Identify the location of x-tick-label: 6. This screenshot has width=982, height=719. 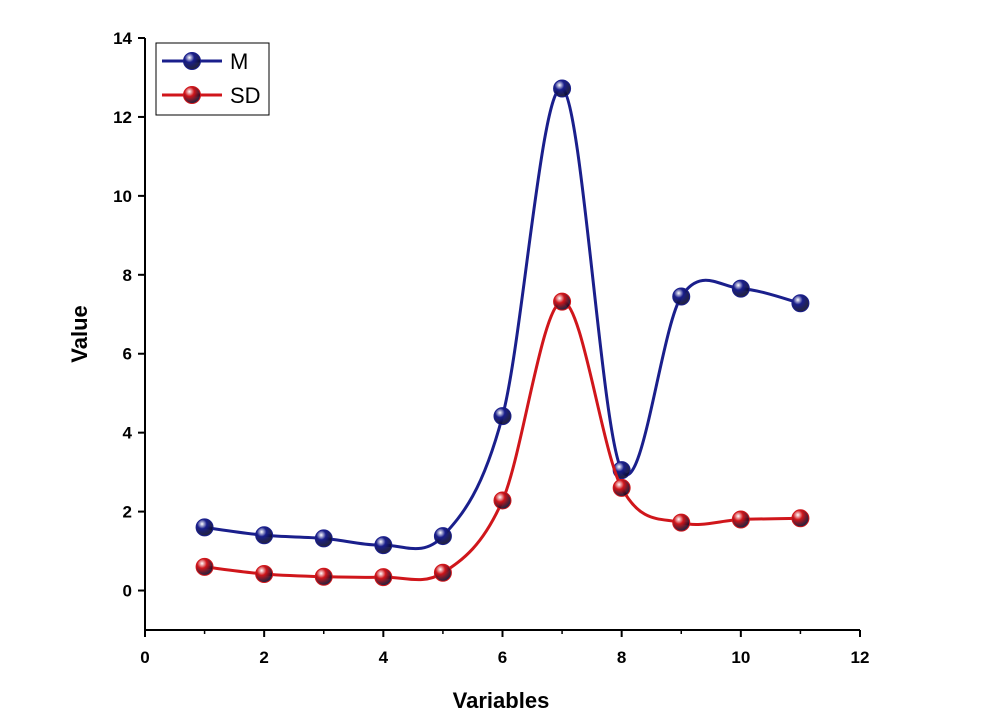
(502, 657).